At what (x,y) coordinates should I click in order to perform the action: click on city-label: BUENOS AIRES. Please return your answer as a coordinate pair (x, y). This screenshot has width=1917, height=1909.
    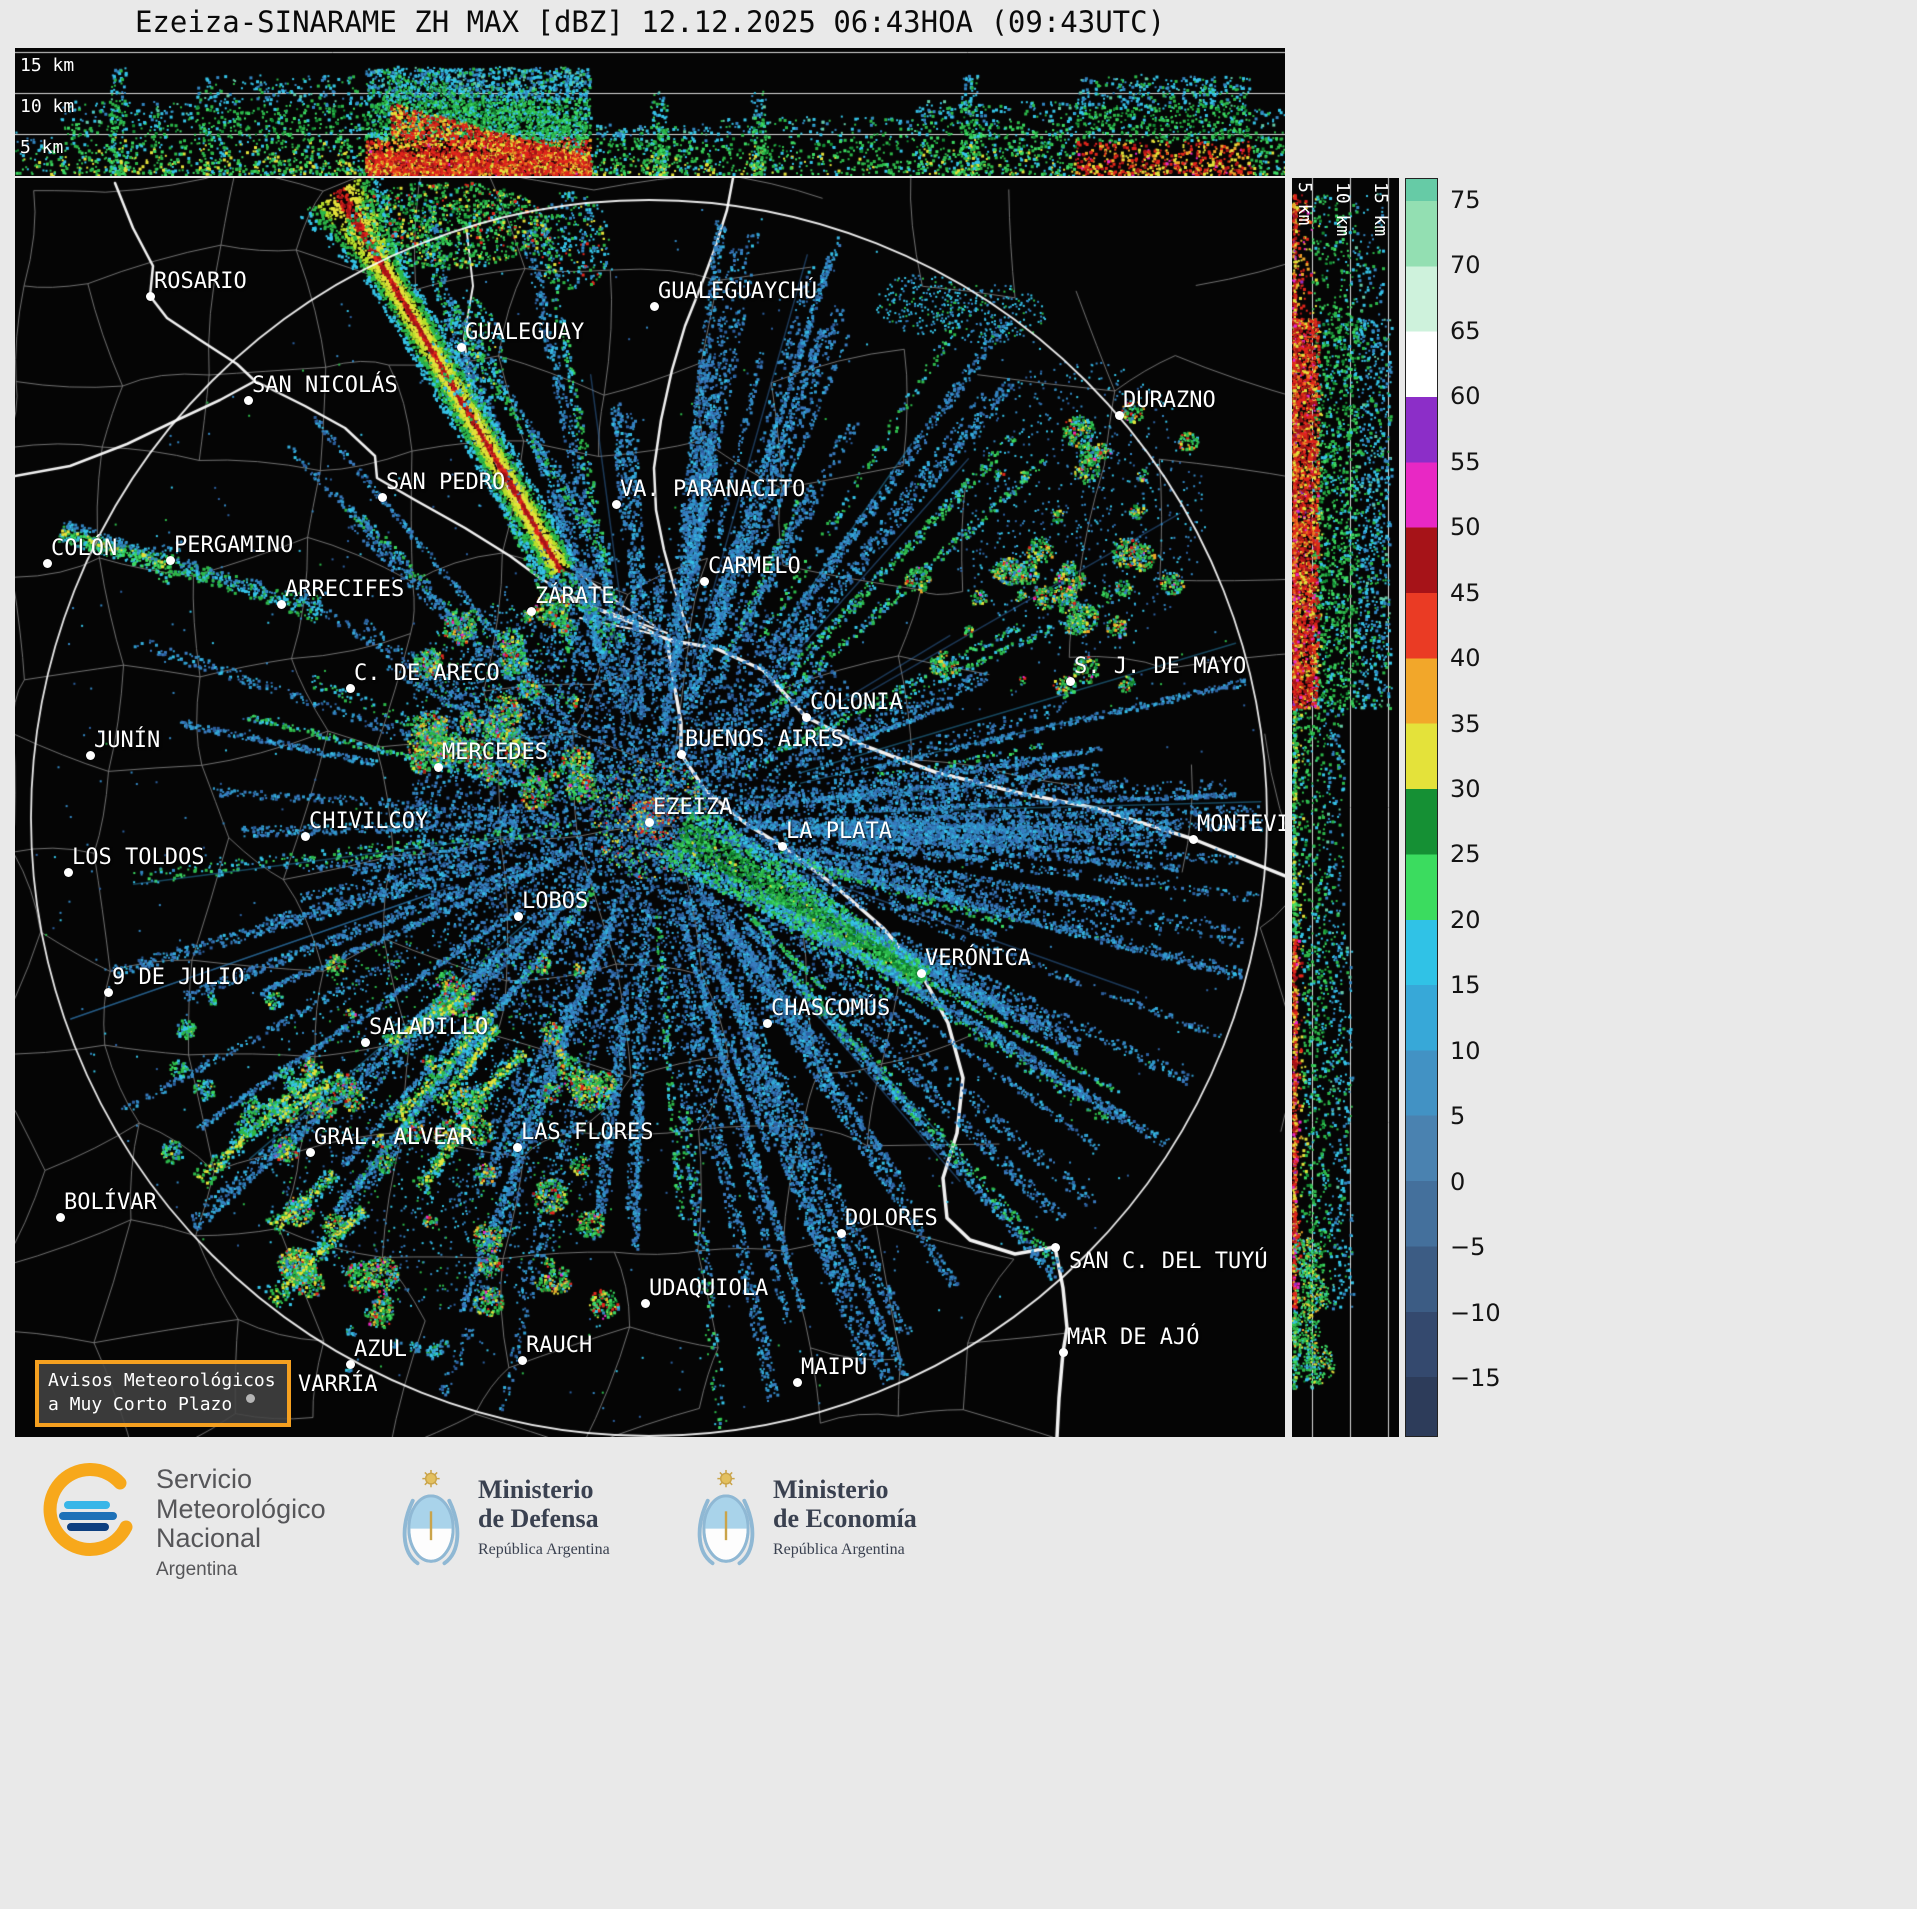
    Looking at the image, I should click on (764, 739).